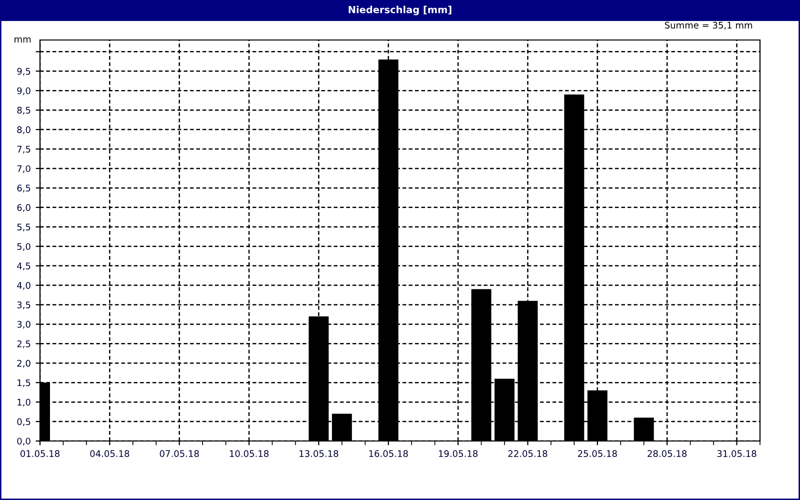  Describe the element at coordinates (23, 72) in the screenshot. I see `y-tick-label: 9,5` at that location.